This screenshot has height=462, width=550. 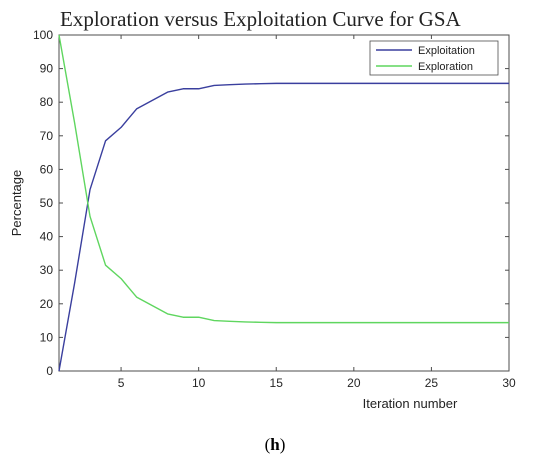 What do you see at coordinates (121, 383) in the screenshot?
I see `x-tick-label: 5` at bounding box center [121, 383].